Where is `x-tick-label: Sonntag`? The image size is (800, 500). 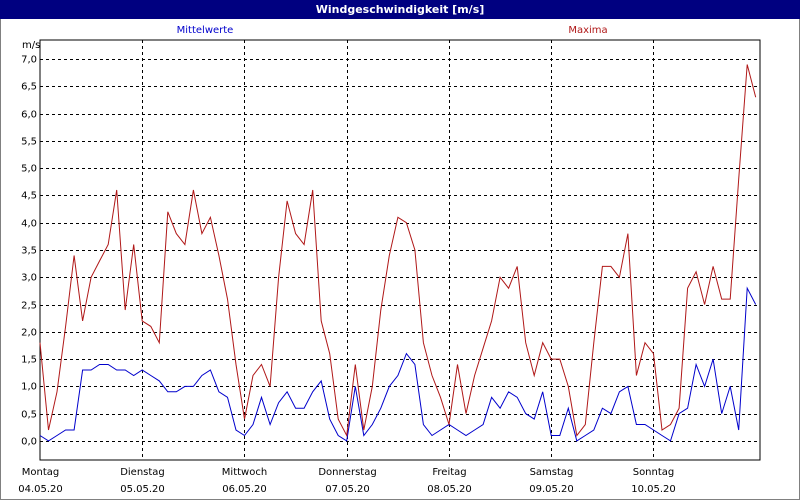 x-tick-label: Sonntag is located at coordinates (654, 472).